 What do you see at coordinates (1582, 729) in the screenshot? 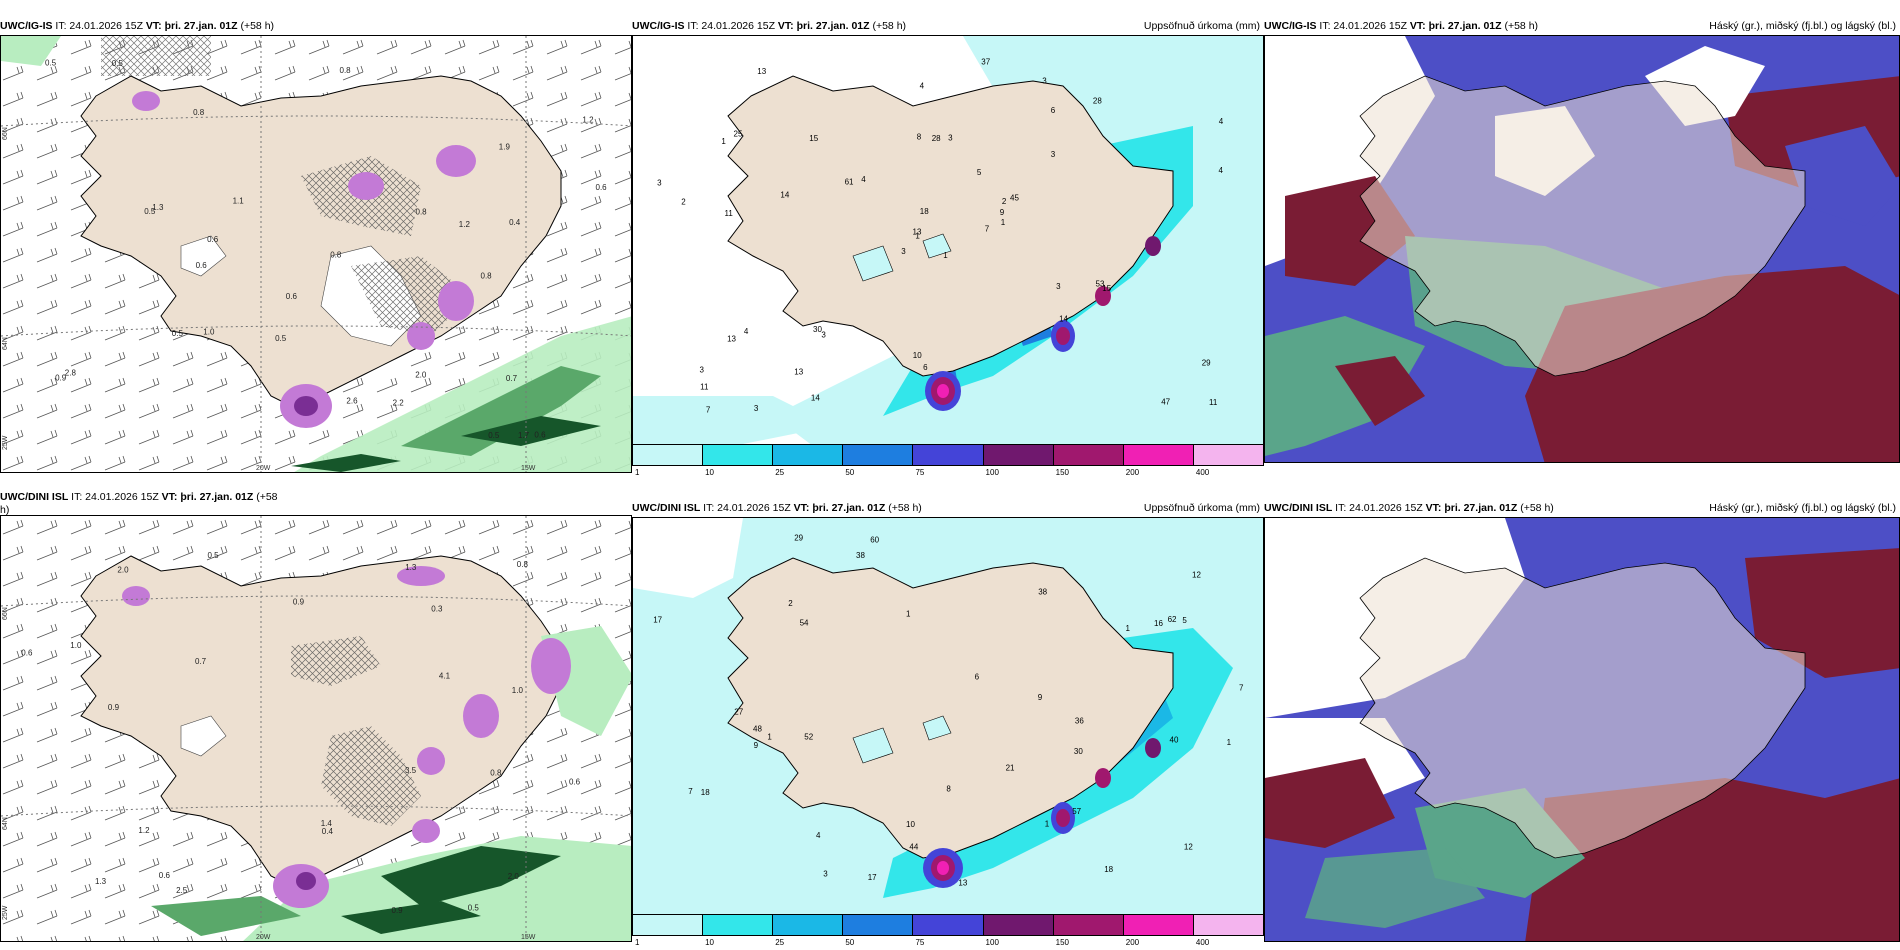
I see `map-cloud` at bounding box center [1582, 729].